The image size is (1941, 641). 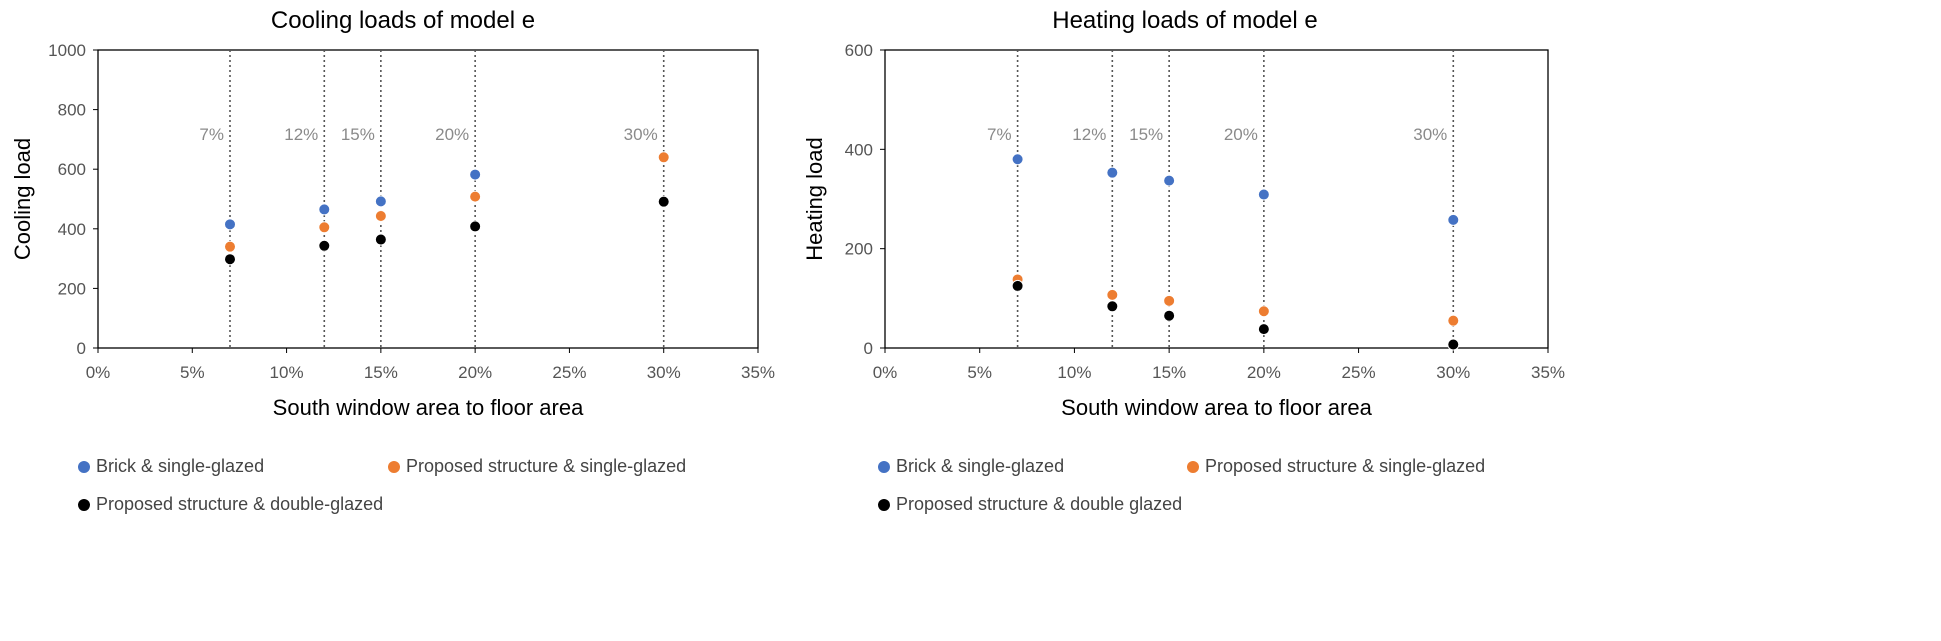 I want to click on chart-title: Cooling loads of model e, so click(x=403, y=20).